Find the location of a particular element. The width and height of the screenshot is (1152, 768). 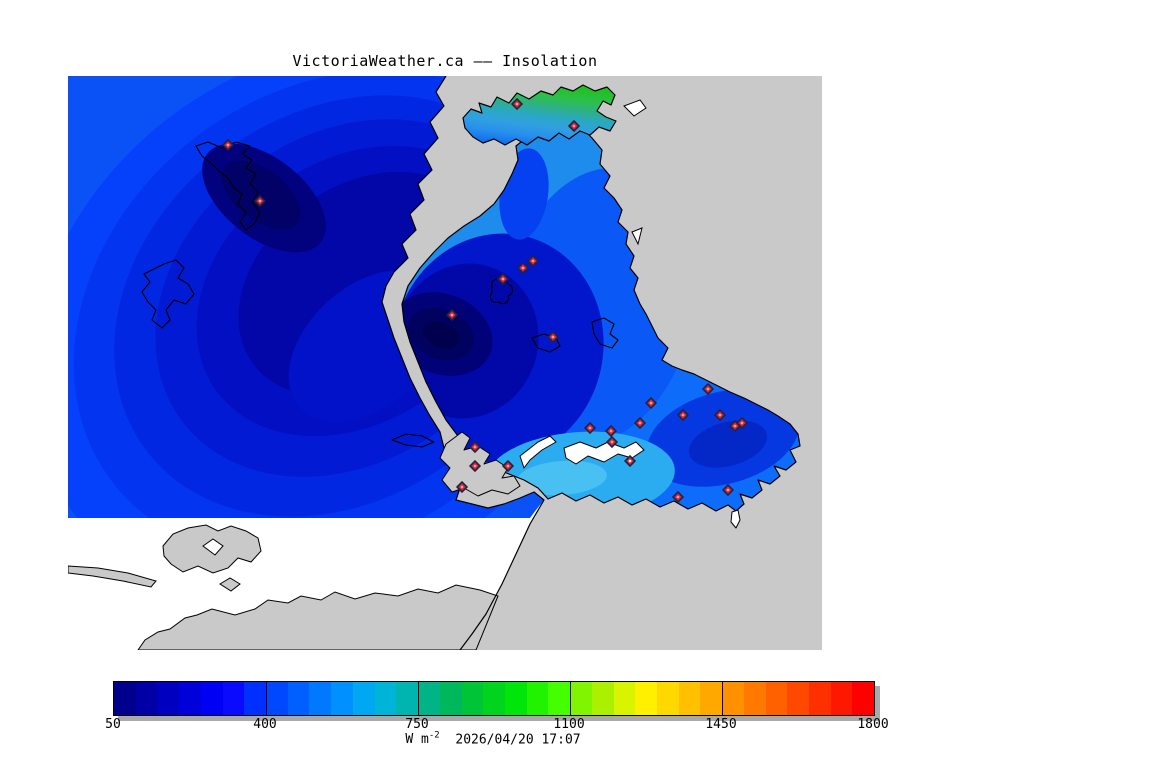

colorbar-tick-label: 1450 is located at coordinates (721, 724).